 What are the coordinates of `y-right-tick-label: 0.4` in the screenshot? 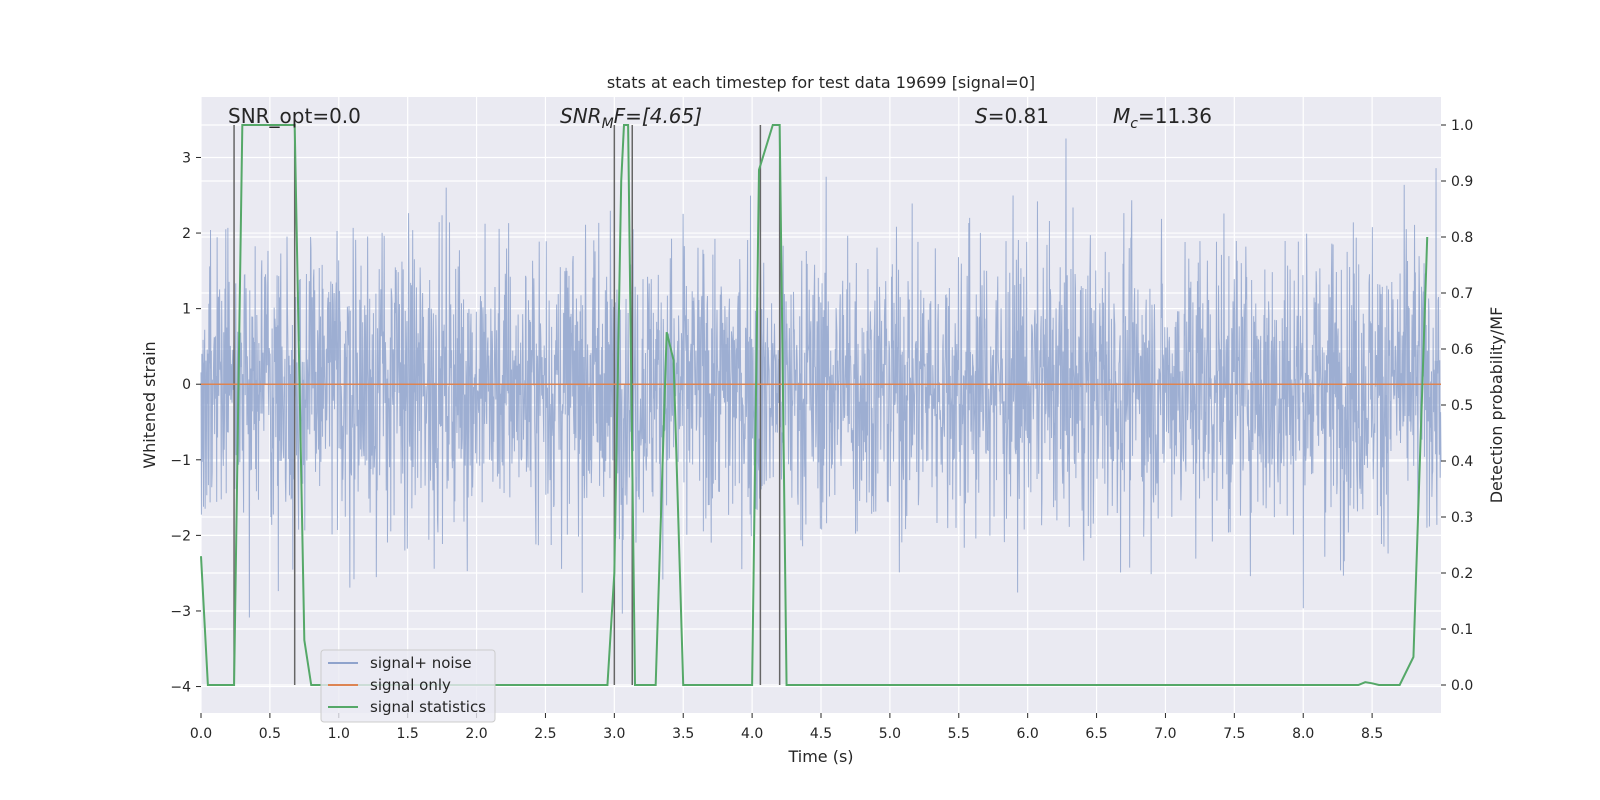 It's located at (1462, 462).